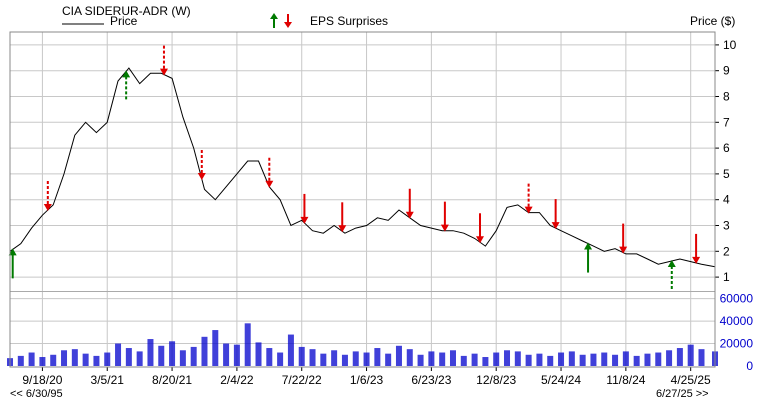 This screenshot has height=400, width=760. What do you see at coordinates (302, 380) in the screenshot?
I see `time-tick-label: 7/22/22` at bounding box center [302, 380].